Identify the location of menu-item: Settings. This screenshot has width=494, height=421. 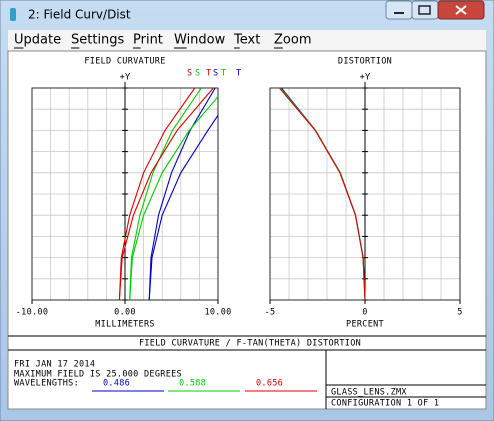
(98, 40).